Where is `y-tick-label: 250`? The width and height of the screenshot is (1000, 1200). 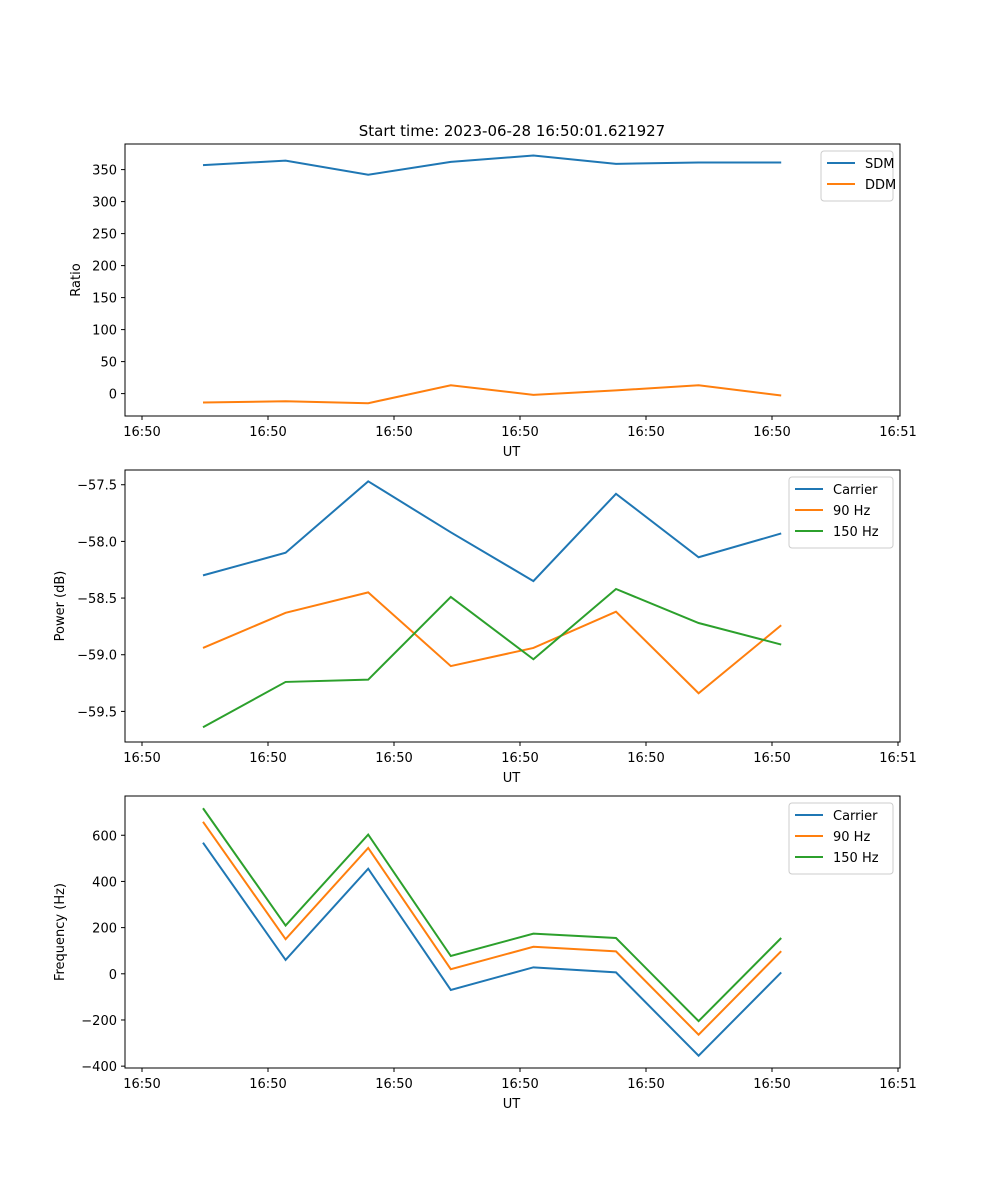
y-tick-label: 250 is located at coordinates (104, 235).